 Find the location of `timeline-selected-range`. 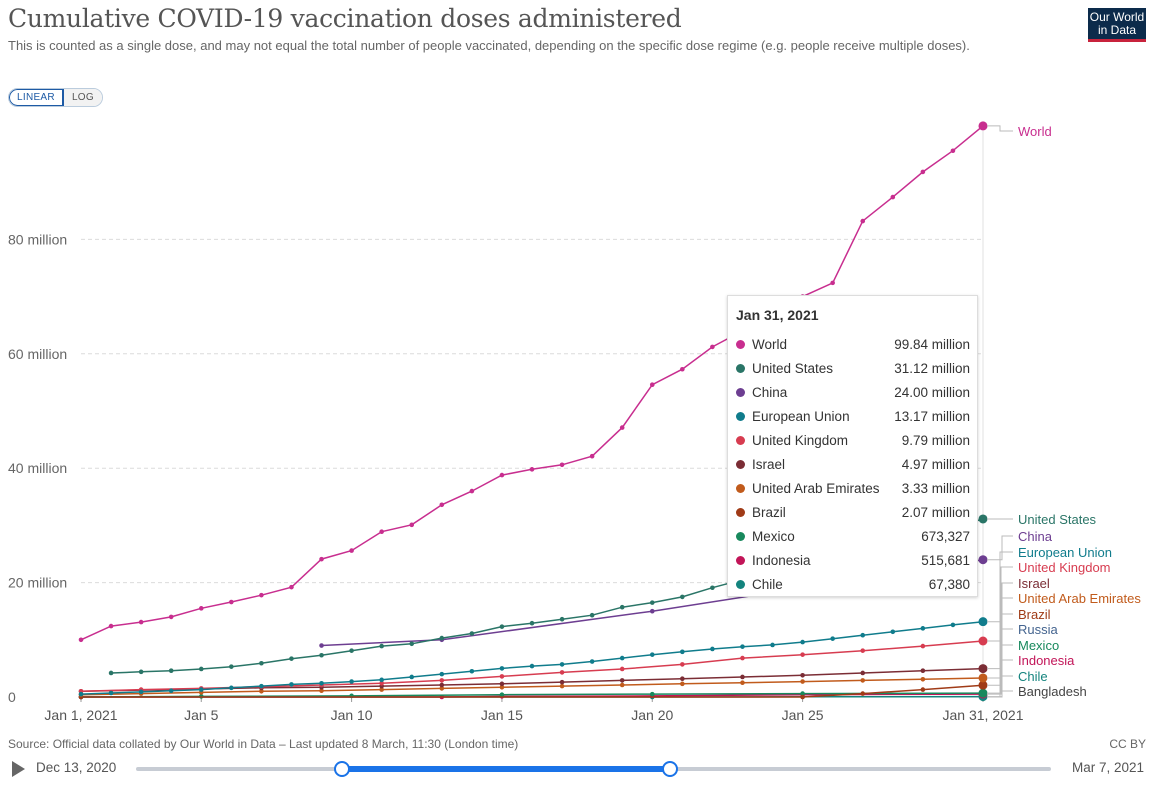

timeline-selected-range is located at coordinates (506, 769).